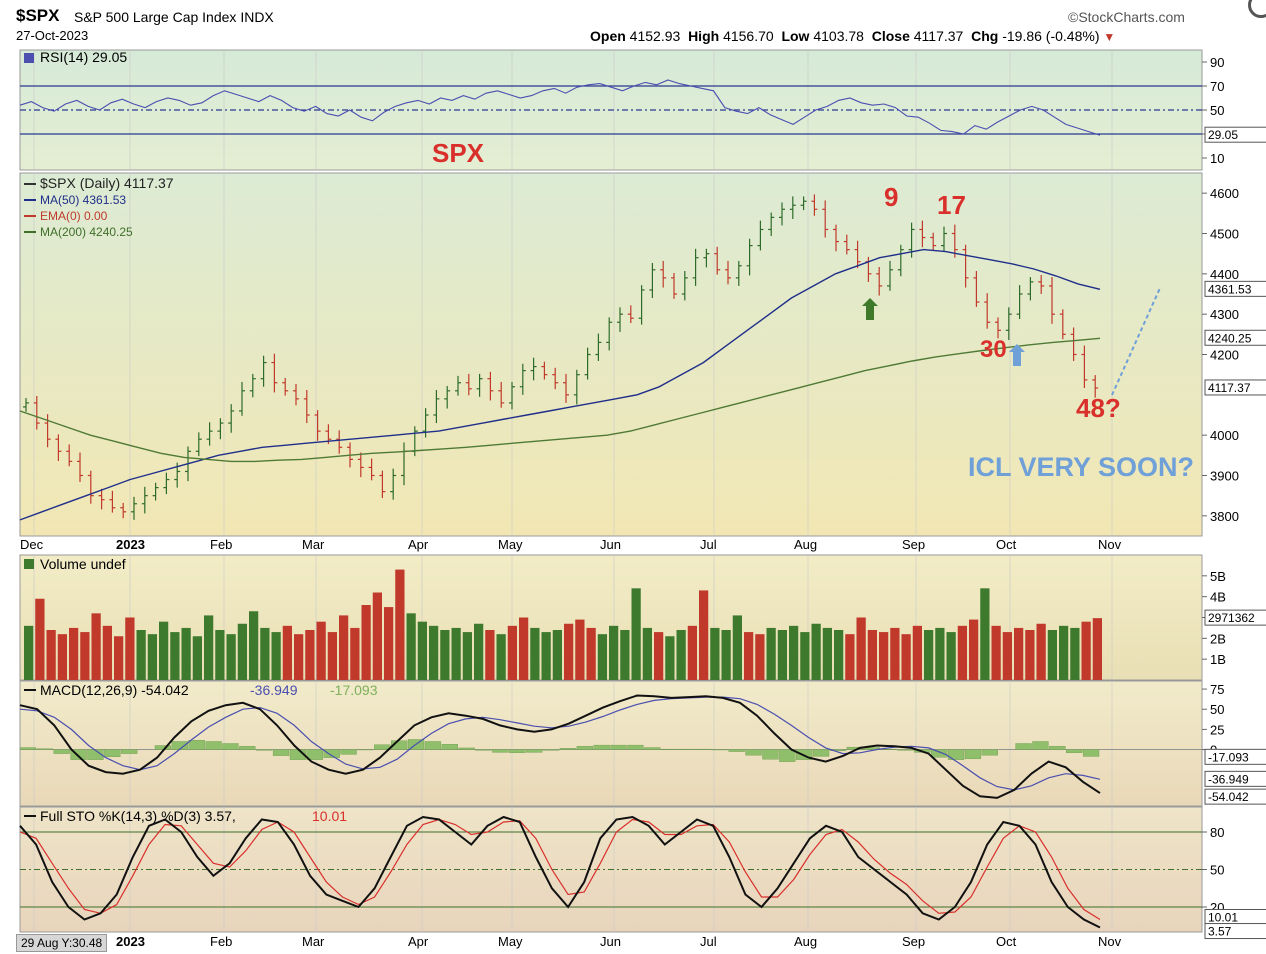 The height and width of the screenshot is (954, 1266). What do you see at coordinates (1228, 779) in the screenshot?
I see `macd-signal-last-value: -36.949` at bounding box center [1228, 779].